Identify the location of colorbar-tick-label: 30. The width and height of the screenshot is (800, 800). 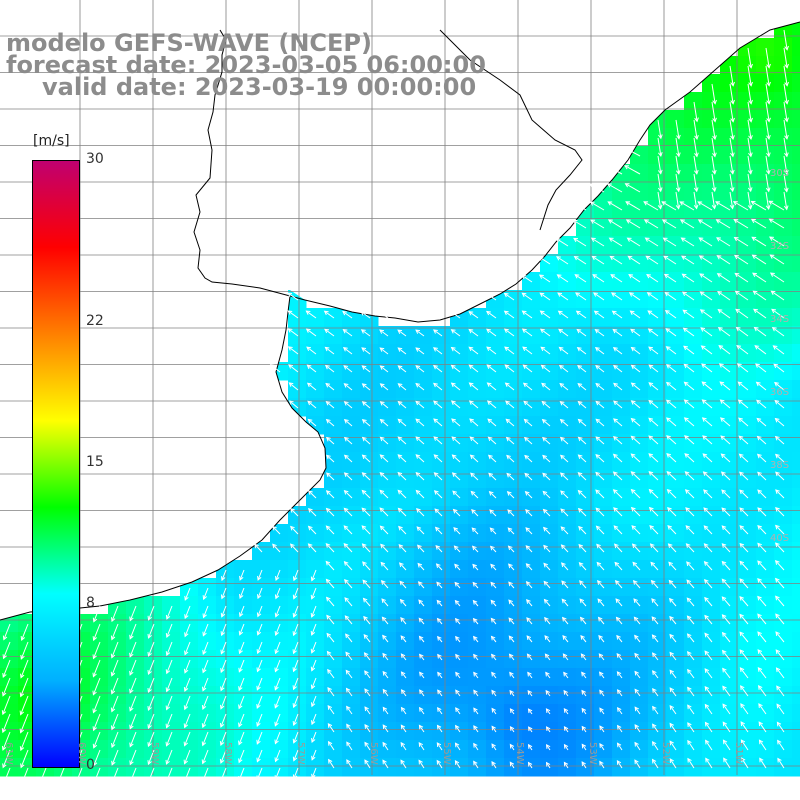
(95, 159).